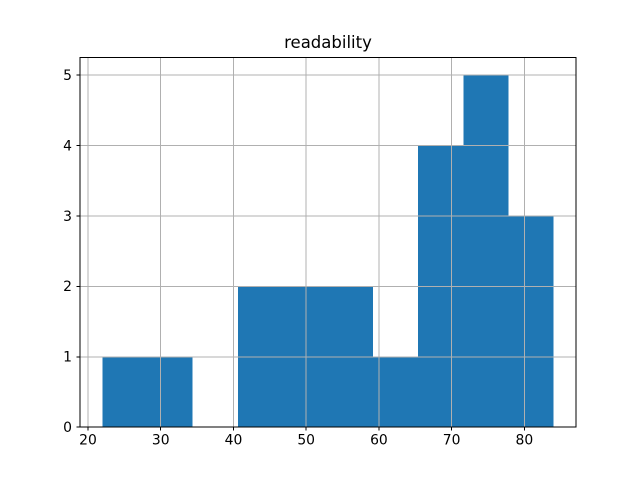  I want to click on y-tick-label: 5, so click(67, 76).